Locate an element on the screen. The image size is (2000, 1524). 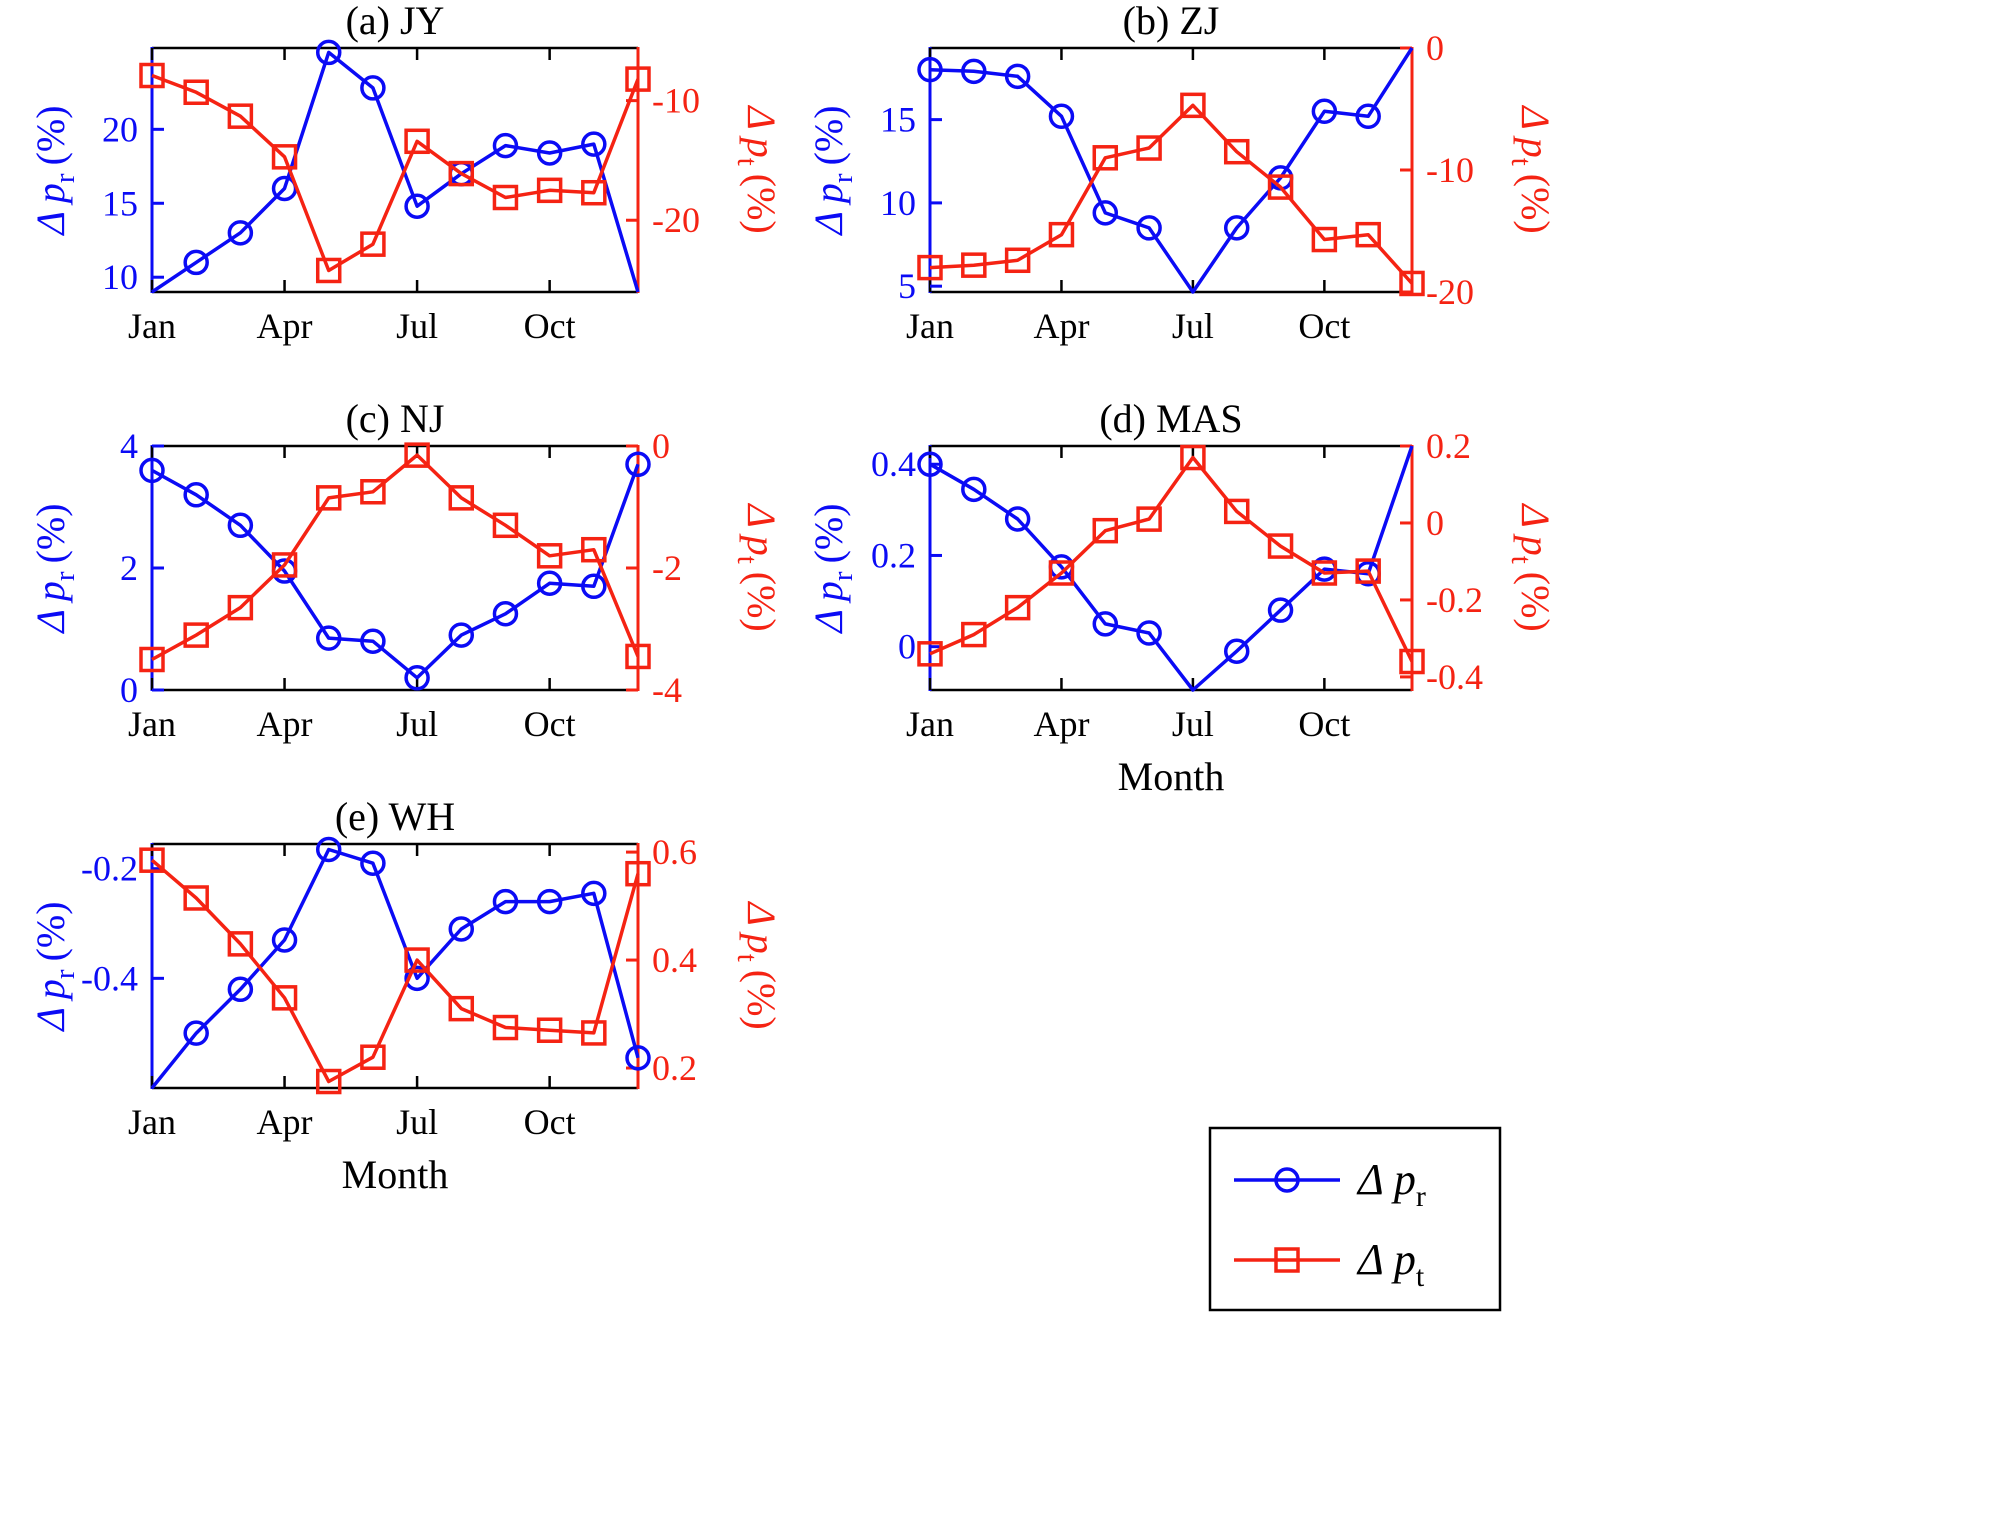
legend-box is located at coordinates (1355, 1219).